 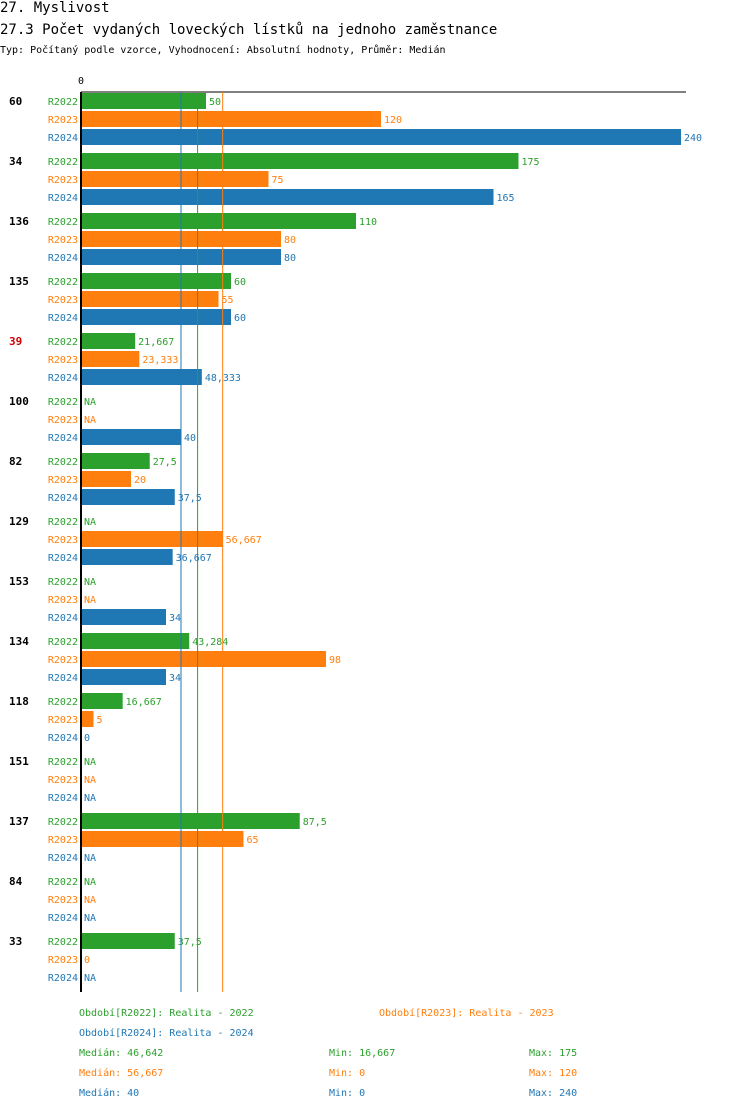 What do you see at coordinates (160, 360) in the screenshot?
I see `value-label: 23,333` at bounding box center [160, 360].